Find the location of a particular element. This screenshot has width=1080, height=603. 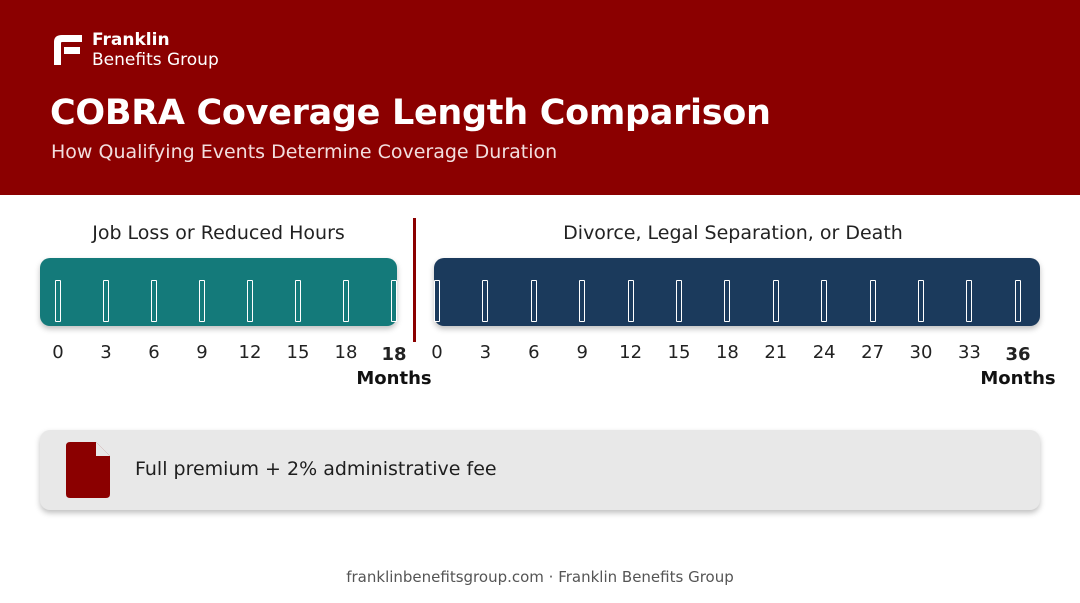

right-tick-label: 15 is located at coordinates (679, 352).